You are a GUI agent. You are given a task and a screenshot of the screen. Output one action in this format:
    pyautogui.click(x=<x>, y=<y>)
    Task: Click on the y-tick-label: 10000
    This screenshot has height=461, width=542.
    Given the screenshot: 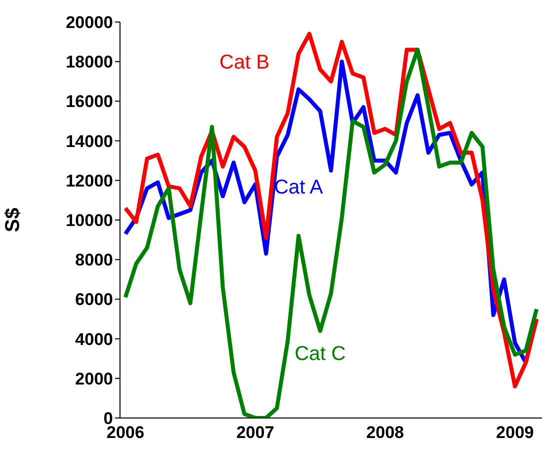 What is the action you would take?
    pyautogui.click(x=89, y=220)
    